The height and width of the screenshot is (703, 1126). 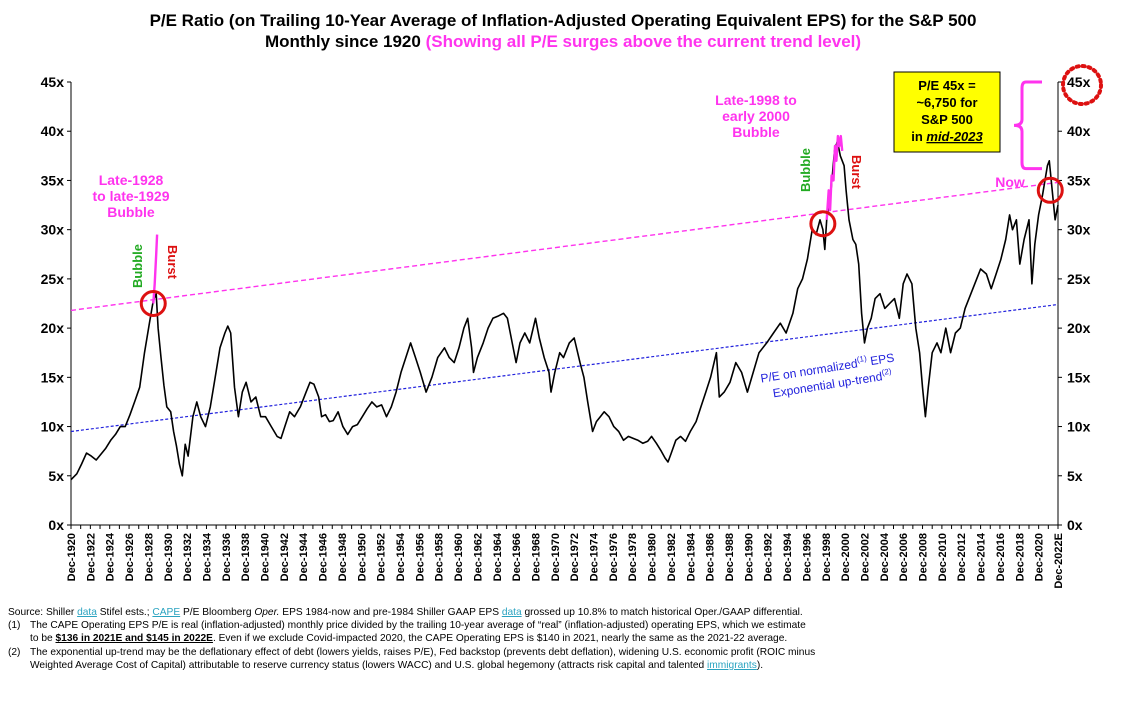 What do you see at coordinates (1079, 279) in the screenshot?
I see `y-tick-label-right: 25x` at bounding box center [1079, 279].